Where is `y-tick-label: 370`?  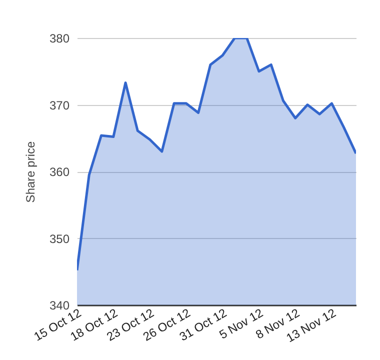 y-tick-label: 370 is located at coordinates (59, 105).